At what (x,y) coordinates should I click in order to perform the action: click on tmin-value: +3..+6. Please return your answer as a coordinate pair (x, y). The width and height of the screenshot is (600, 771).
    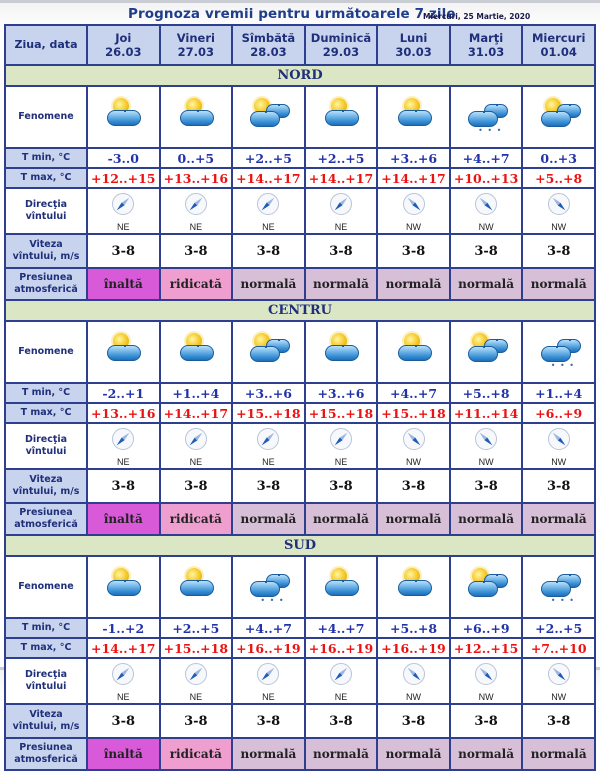
    Looking at the image, I should click on (268, 393).